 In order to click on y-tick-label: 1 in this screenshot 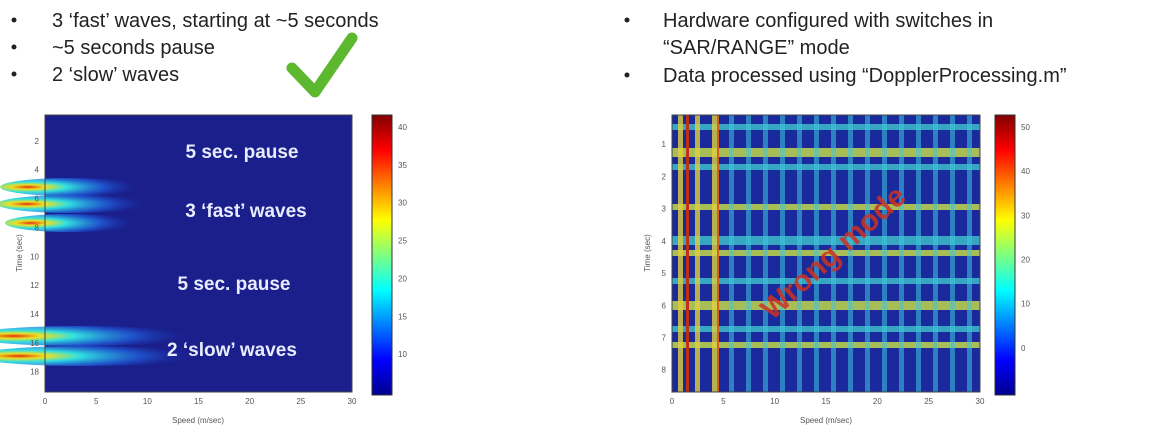, I will do `click(664, 144)`.